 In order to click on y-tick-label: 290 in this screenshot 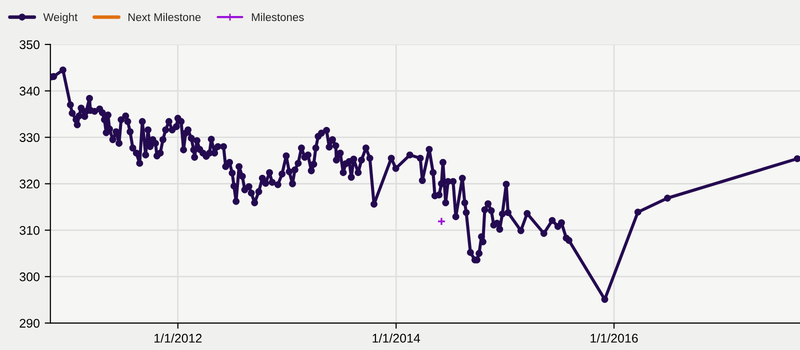, I will do `click(30, 323)`.